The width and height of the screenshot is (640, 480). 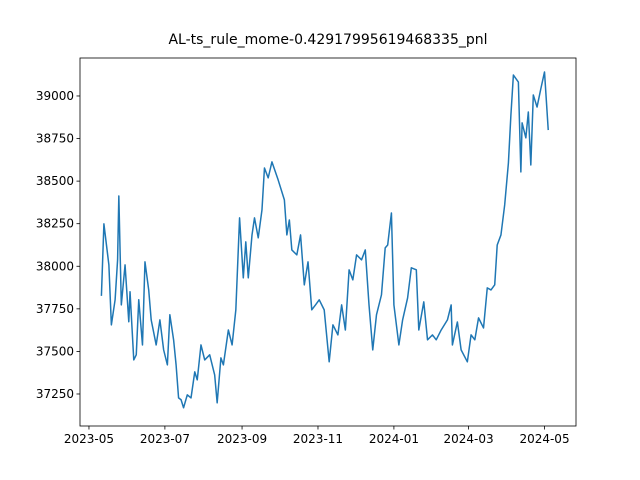 What do you see at coordinates (55, 309) in the screenshot?
I see `y-tick-label: 37750` at bounding box center [55, 309].